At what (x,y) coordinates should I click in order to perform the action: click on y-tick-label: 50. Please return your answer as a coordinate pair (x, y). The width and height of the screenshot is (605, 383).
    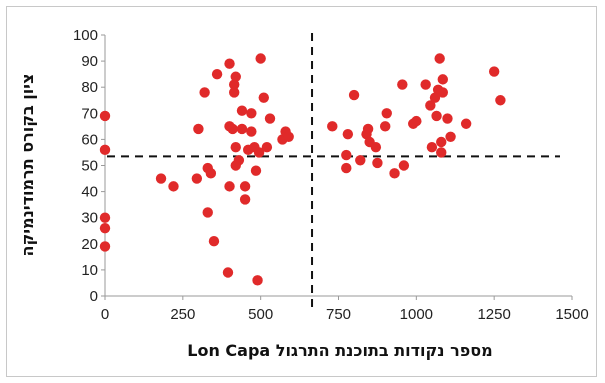
    Looking at the image, I should click on (89, 166).